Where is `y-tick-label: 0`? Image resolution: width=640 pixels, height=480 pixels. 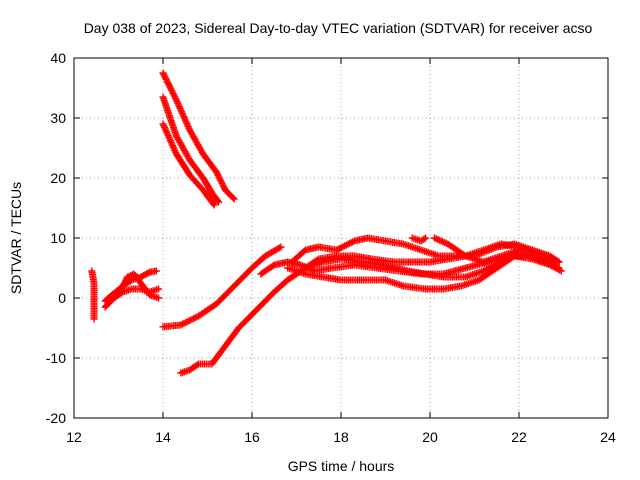
y-tick-label: 0 is located at coordinates (62, 298).